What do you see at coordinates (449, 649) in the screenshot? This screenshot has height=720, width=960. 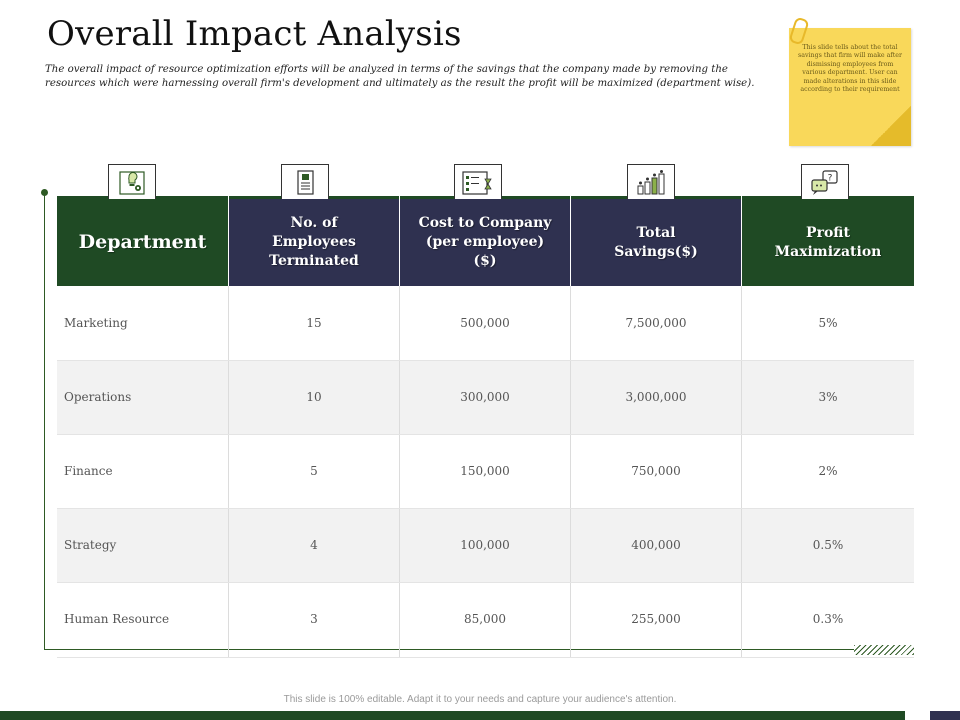 I see `timeline-bottom-line` at bounding box center [449, 649].